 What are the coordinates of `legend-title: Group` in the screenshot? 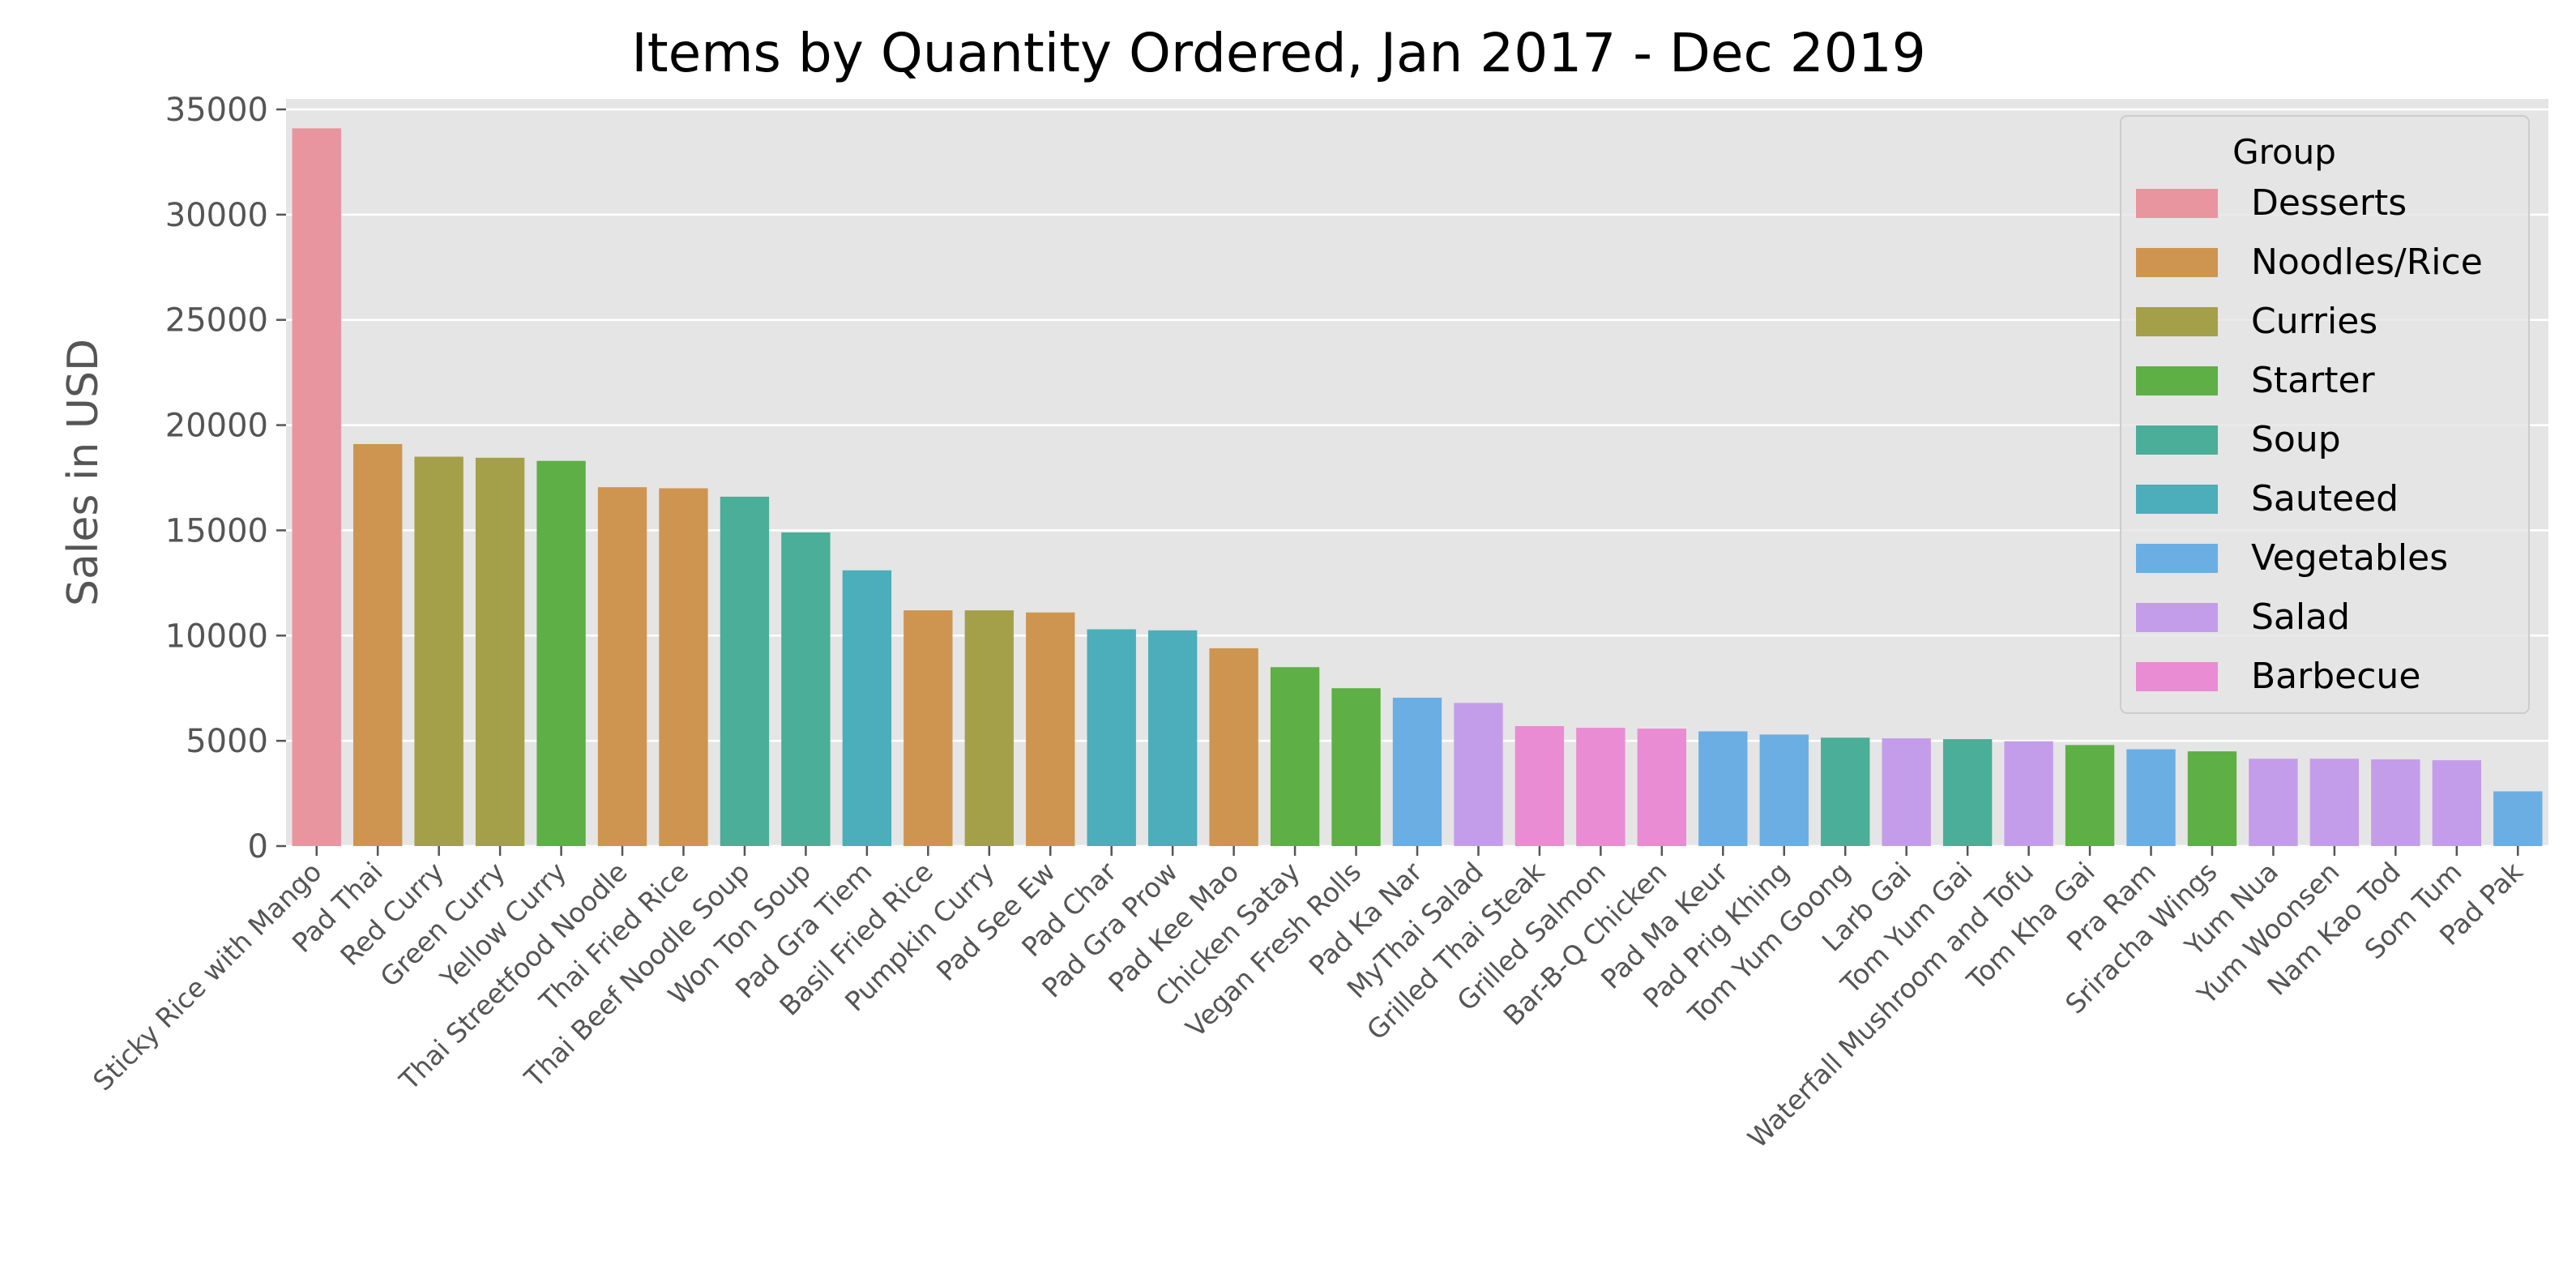 It's located at (2284, 152).